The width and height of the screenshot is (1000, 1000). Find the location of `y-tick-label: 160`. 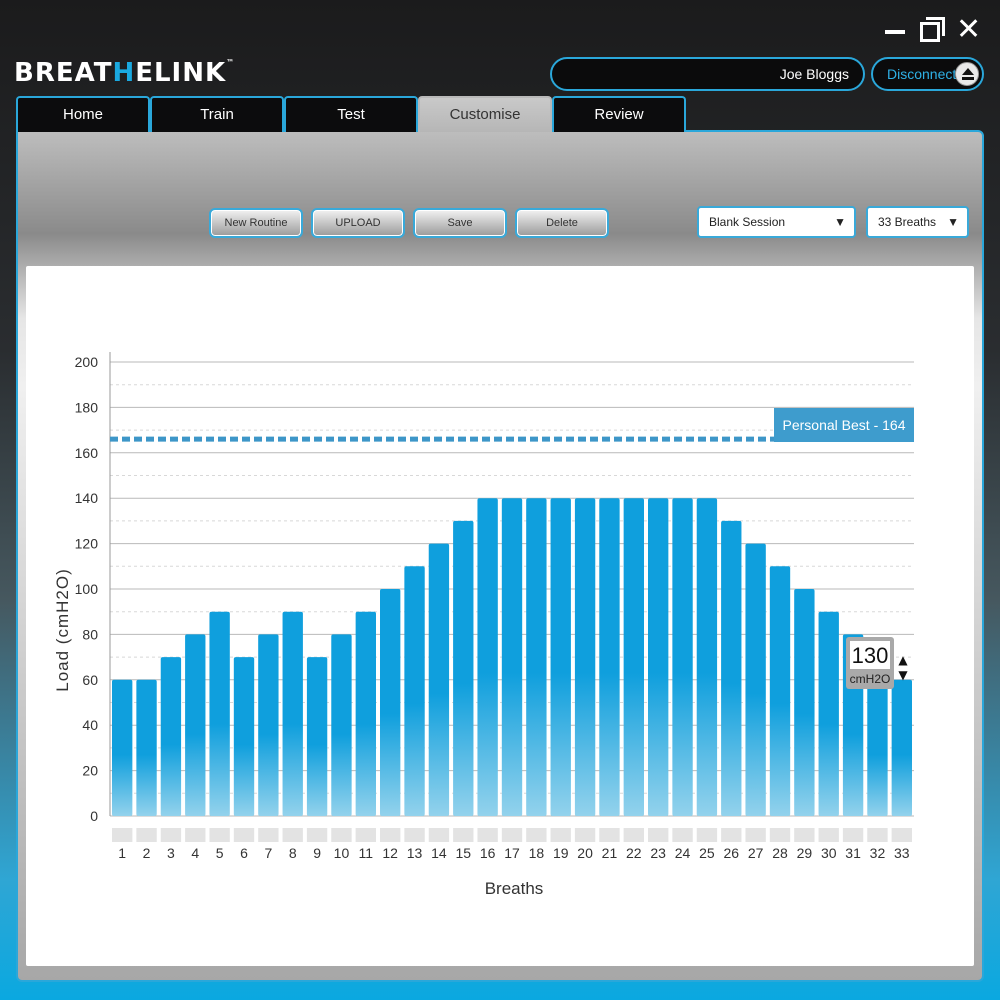

y-tick-label: 160 is located at coordinates (87, 453).